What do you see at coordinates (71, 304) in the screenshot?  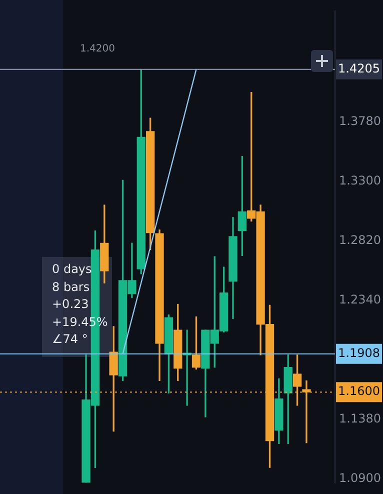 I see `annotation: +0.23` at bounding box center [71, 304].